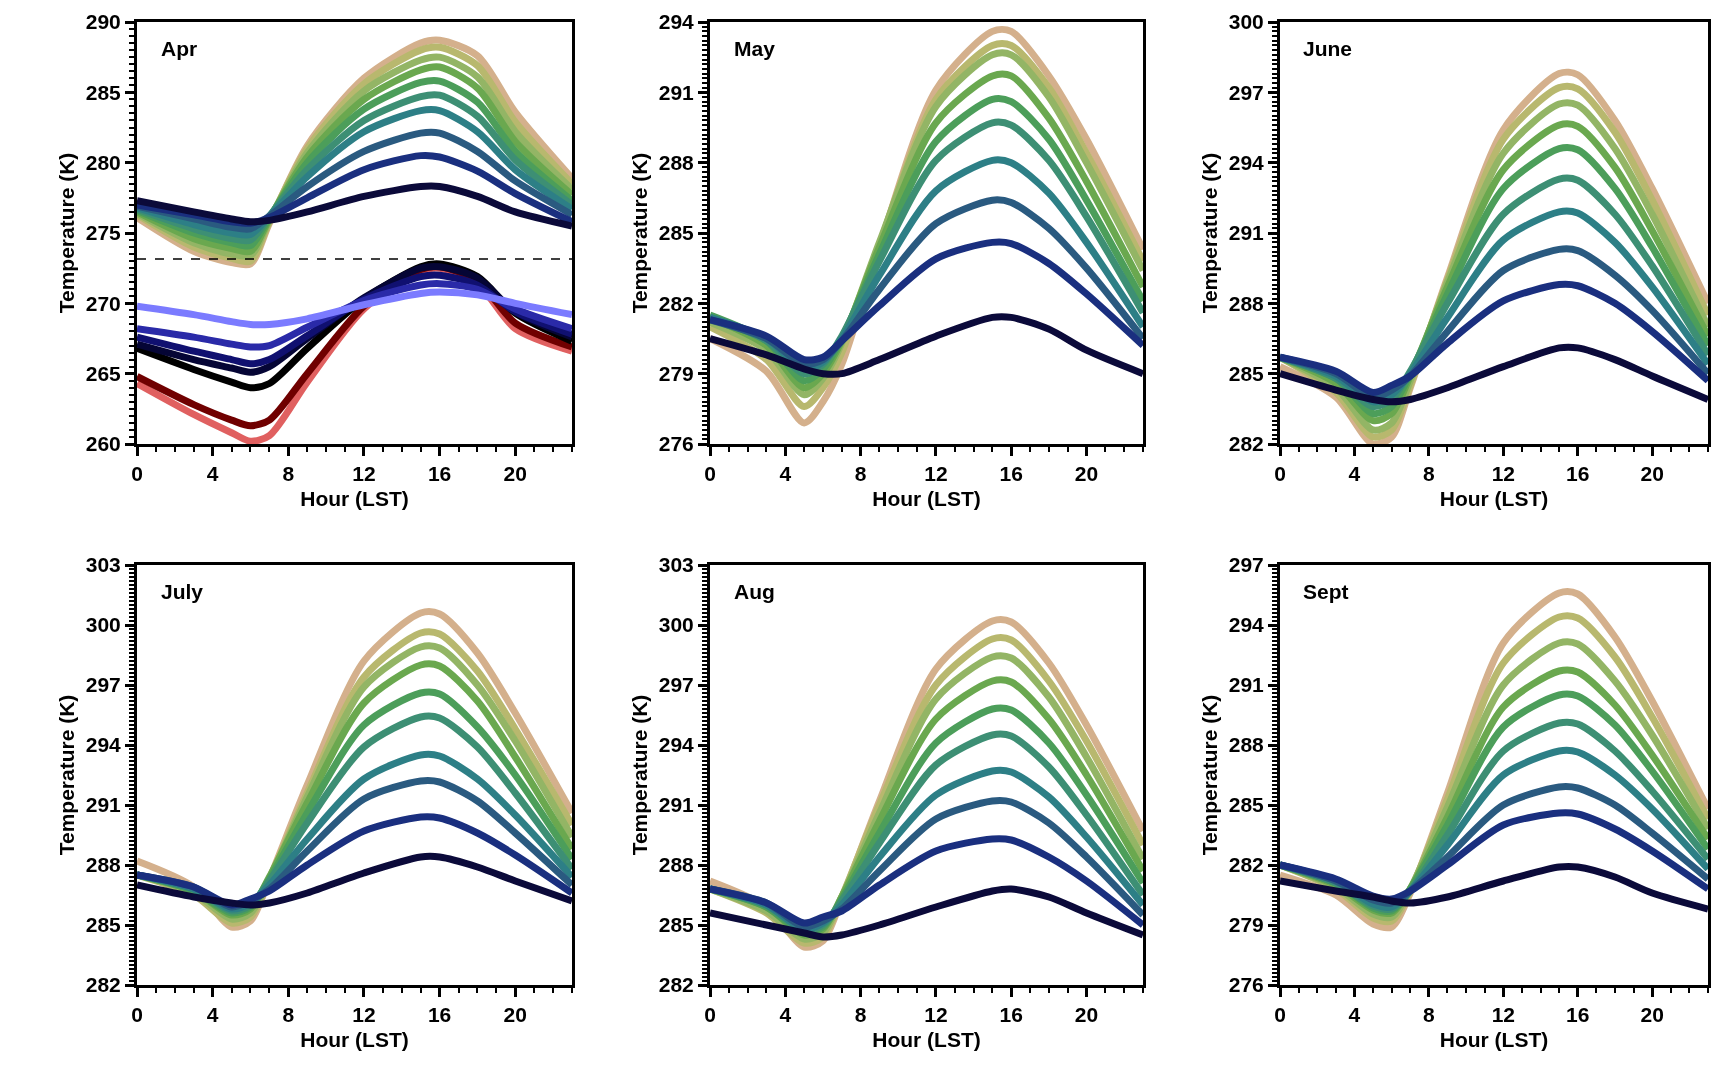  What do you see at coordinates (755, 48) in the screenshot?
I see `text: May` at bounding box center [755, 48].